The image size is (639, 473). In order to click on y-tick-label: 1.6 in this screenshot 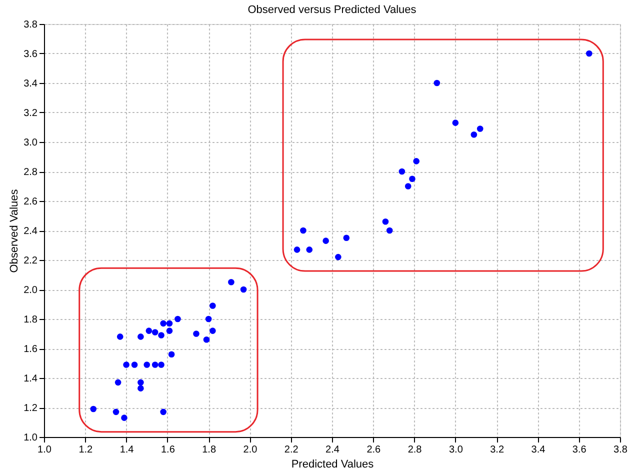, I will do `click(31, 349)`.